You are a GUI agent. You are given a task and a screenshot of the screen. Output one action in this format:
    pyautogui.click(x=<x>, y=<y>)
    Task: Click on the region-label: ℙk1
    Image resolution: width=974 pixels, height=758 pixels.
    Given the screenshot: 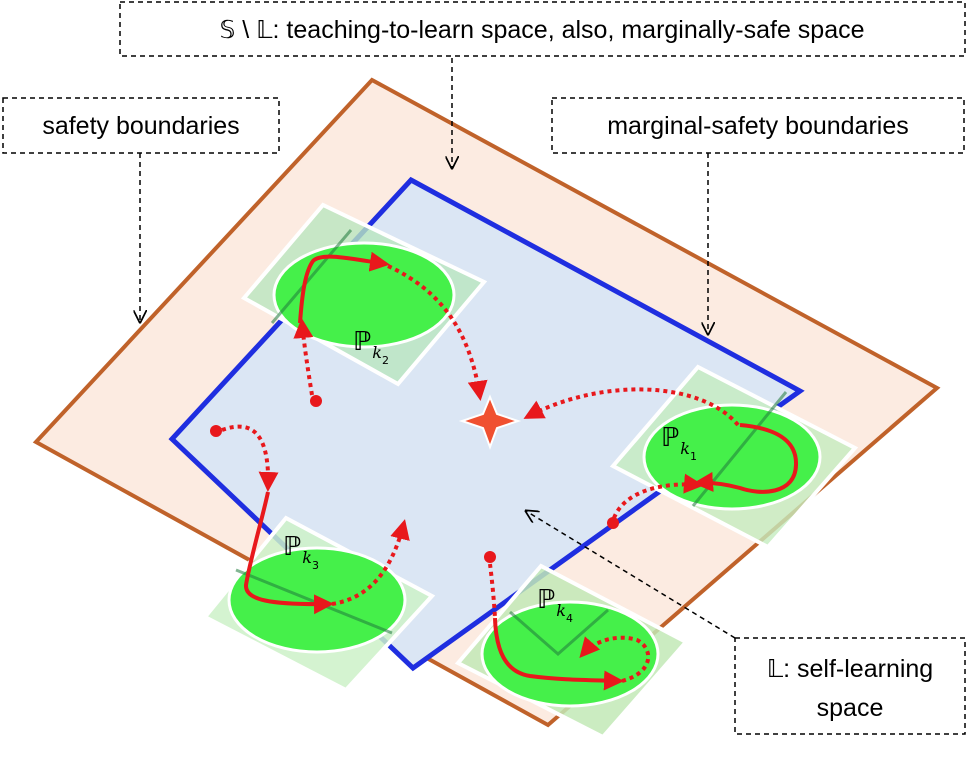 What is the action you would take?
    pyautogui.click(x=679, y=443)
    